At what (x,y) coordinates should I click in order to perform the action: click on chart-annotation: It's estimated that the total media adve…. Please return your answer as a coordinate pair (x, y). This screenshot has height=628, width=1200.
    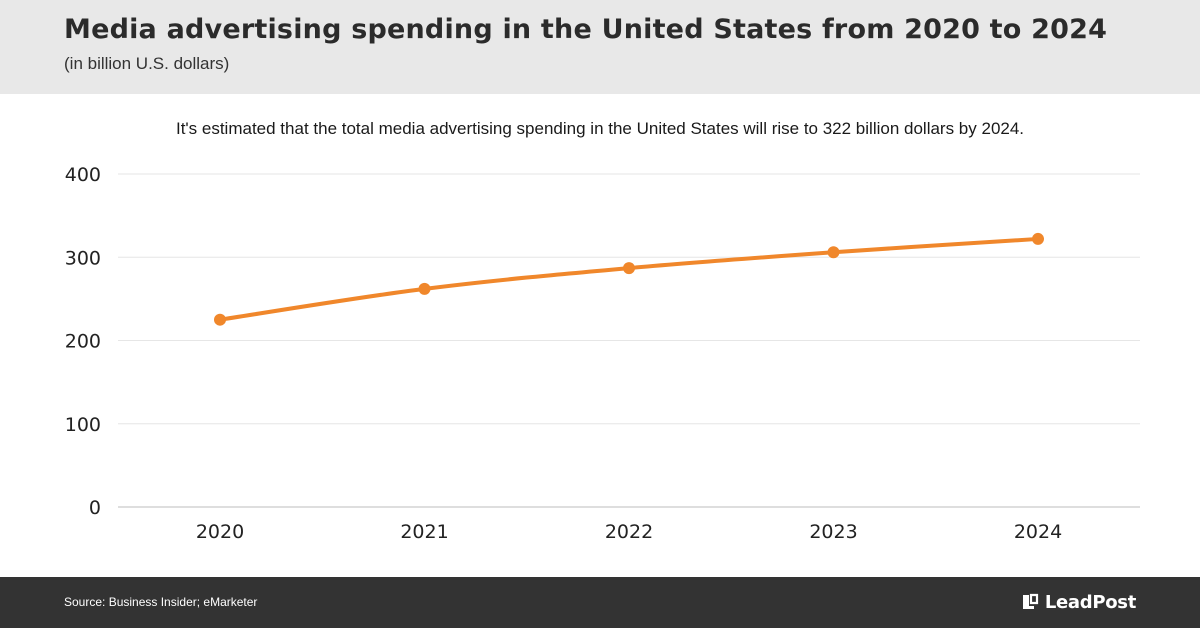
    Looking at the image, I should click on (600, 128).